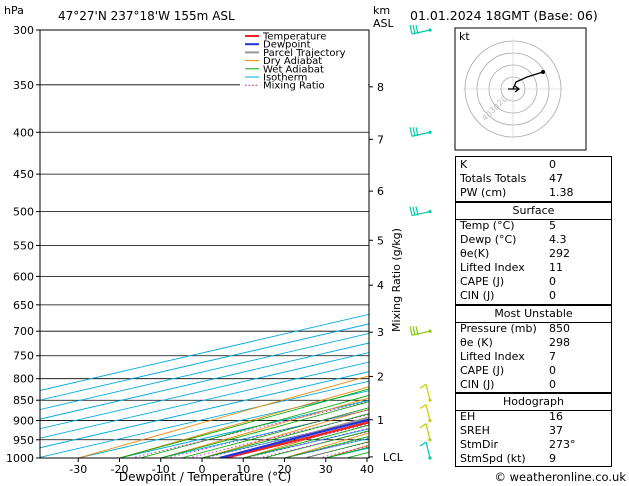 This screenshot has height=486, width=629. What do you see at coordinates (380, 420) in the screenshot?
I see `km-tick-label: 1` at bounding box center [380, 420].